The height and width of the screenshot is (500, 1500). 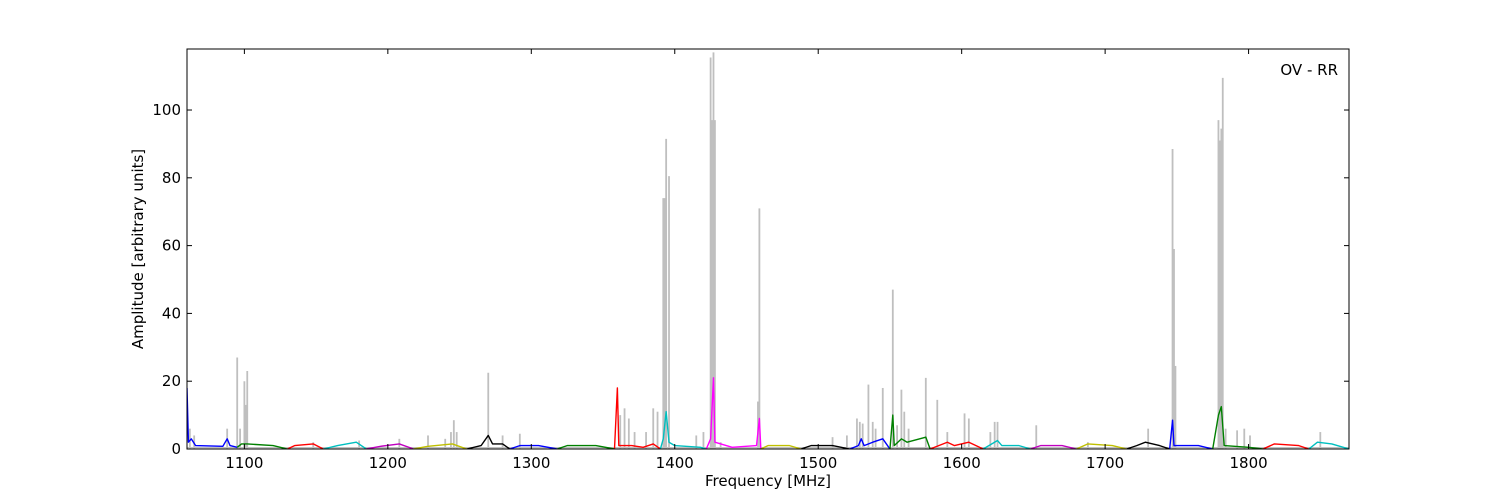 What do you see at coordinates (171, 178) in the screenshot?
I see `y-tick-label-4: 80` at bounding box center [171, 178].